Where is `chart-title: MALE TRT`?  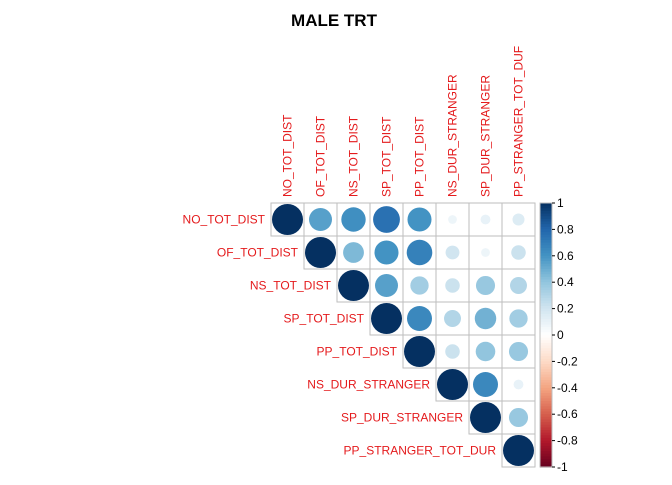 chart-title: MALE TRT is located at coordinates (334, 20).